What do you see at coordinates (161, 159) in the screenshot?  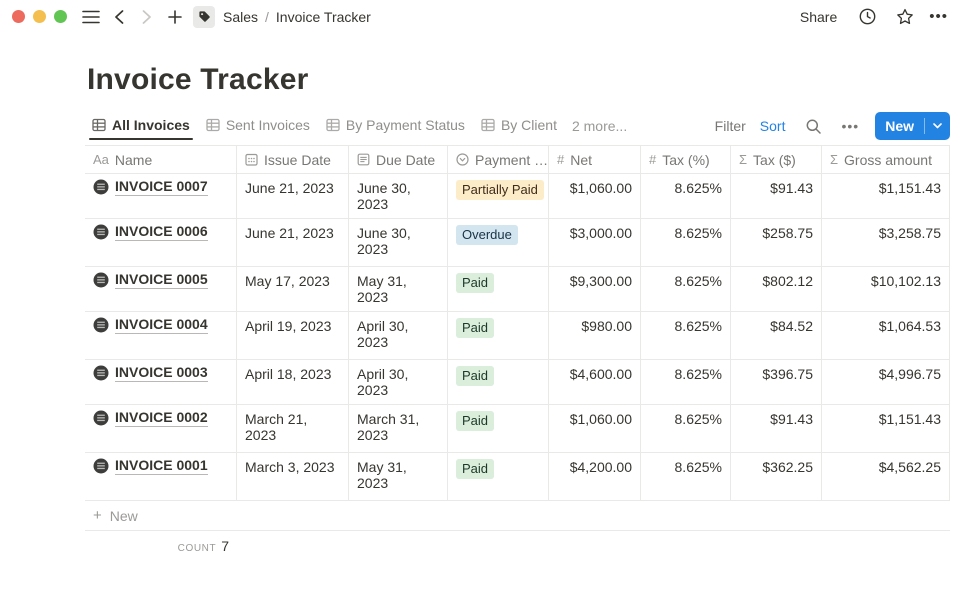 I see `column-header-name: Aa Name` at bounding box center [161, 159].